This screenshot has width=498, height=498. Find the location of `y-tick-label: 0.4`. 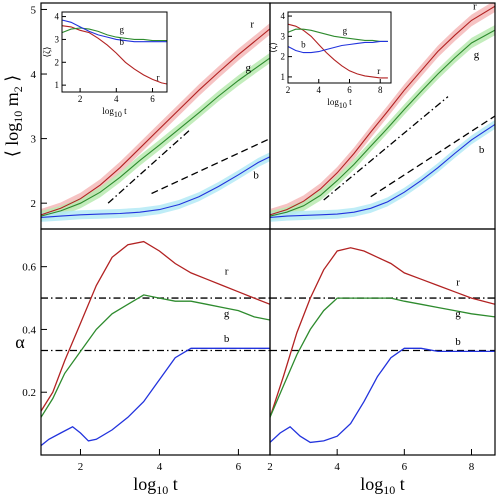

y-tick-label: 0.4 is located at coordinates (29, 330).